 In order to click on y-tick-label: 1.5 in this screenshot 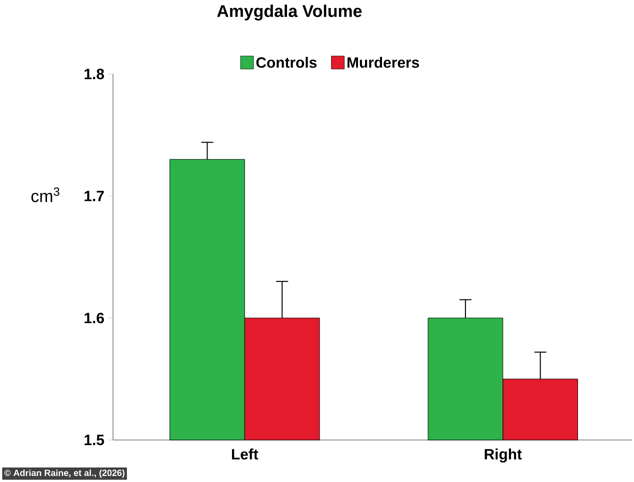, I will do `click(94, 440)`.